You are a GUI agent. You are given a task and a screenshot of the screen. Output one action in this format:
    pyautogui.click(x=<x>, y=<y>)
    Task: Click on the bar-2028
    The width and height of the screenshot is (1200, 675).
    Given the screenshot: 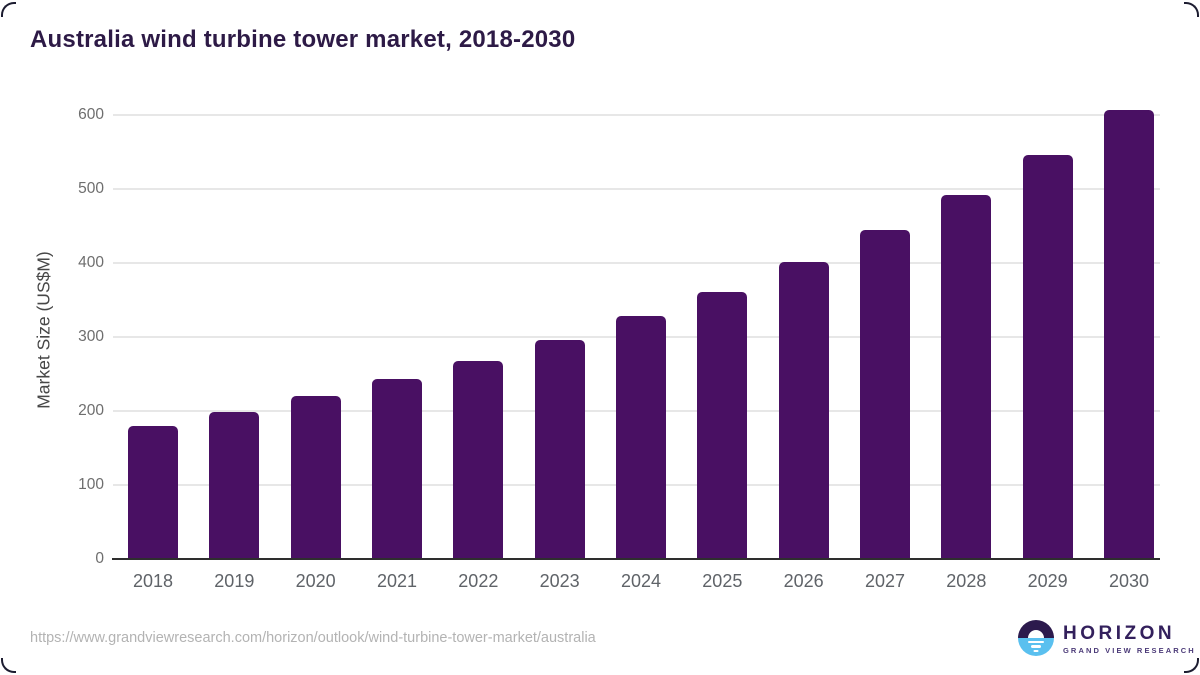 What is the action you would take?
    pyautogui.click(x=966, y=376)
    